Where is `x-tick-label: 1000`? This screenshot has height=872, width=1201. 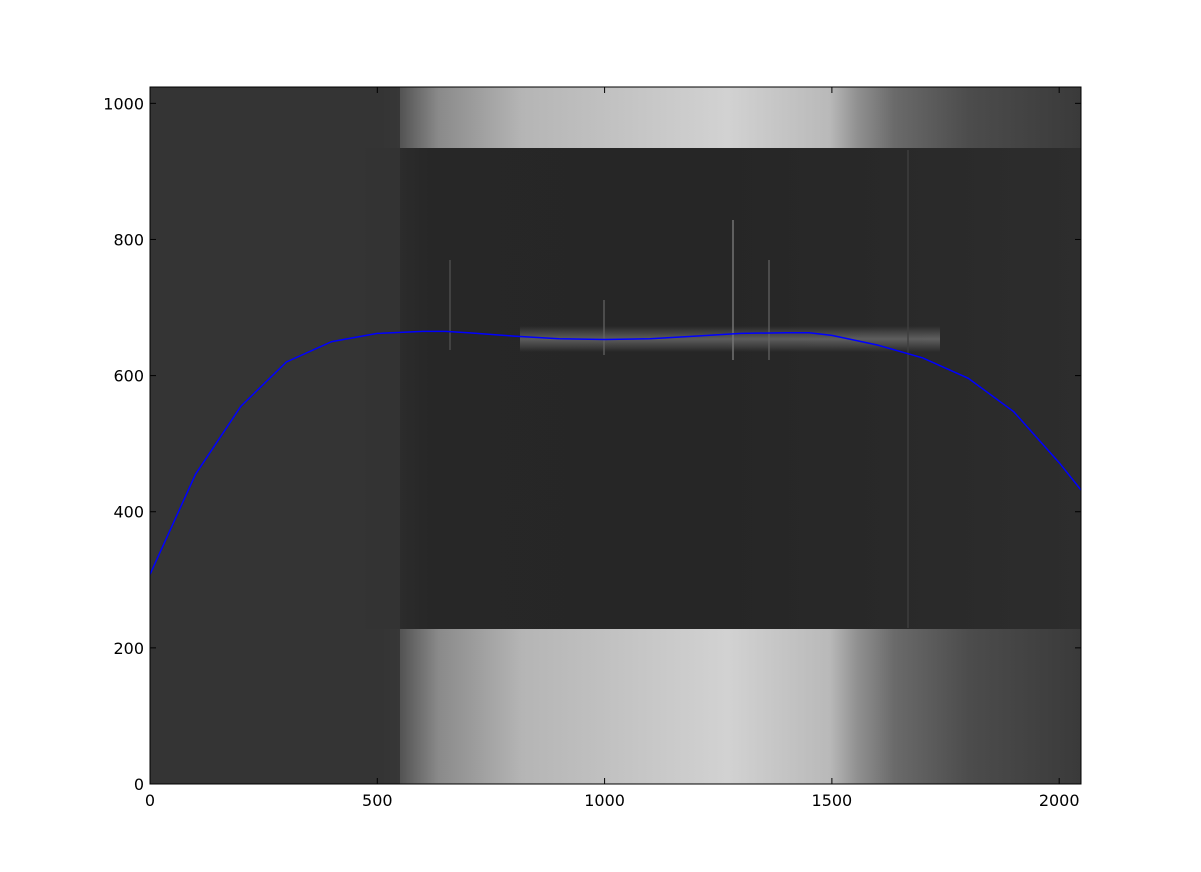
x-tick-label: 1000 is located at coordinates (604, 800).